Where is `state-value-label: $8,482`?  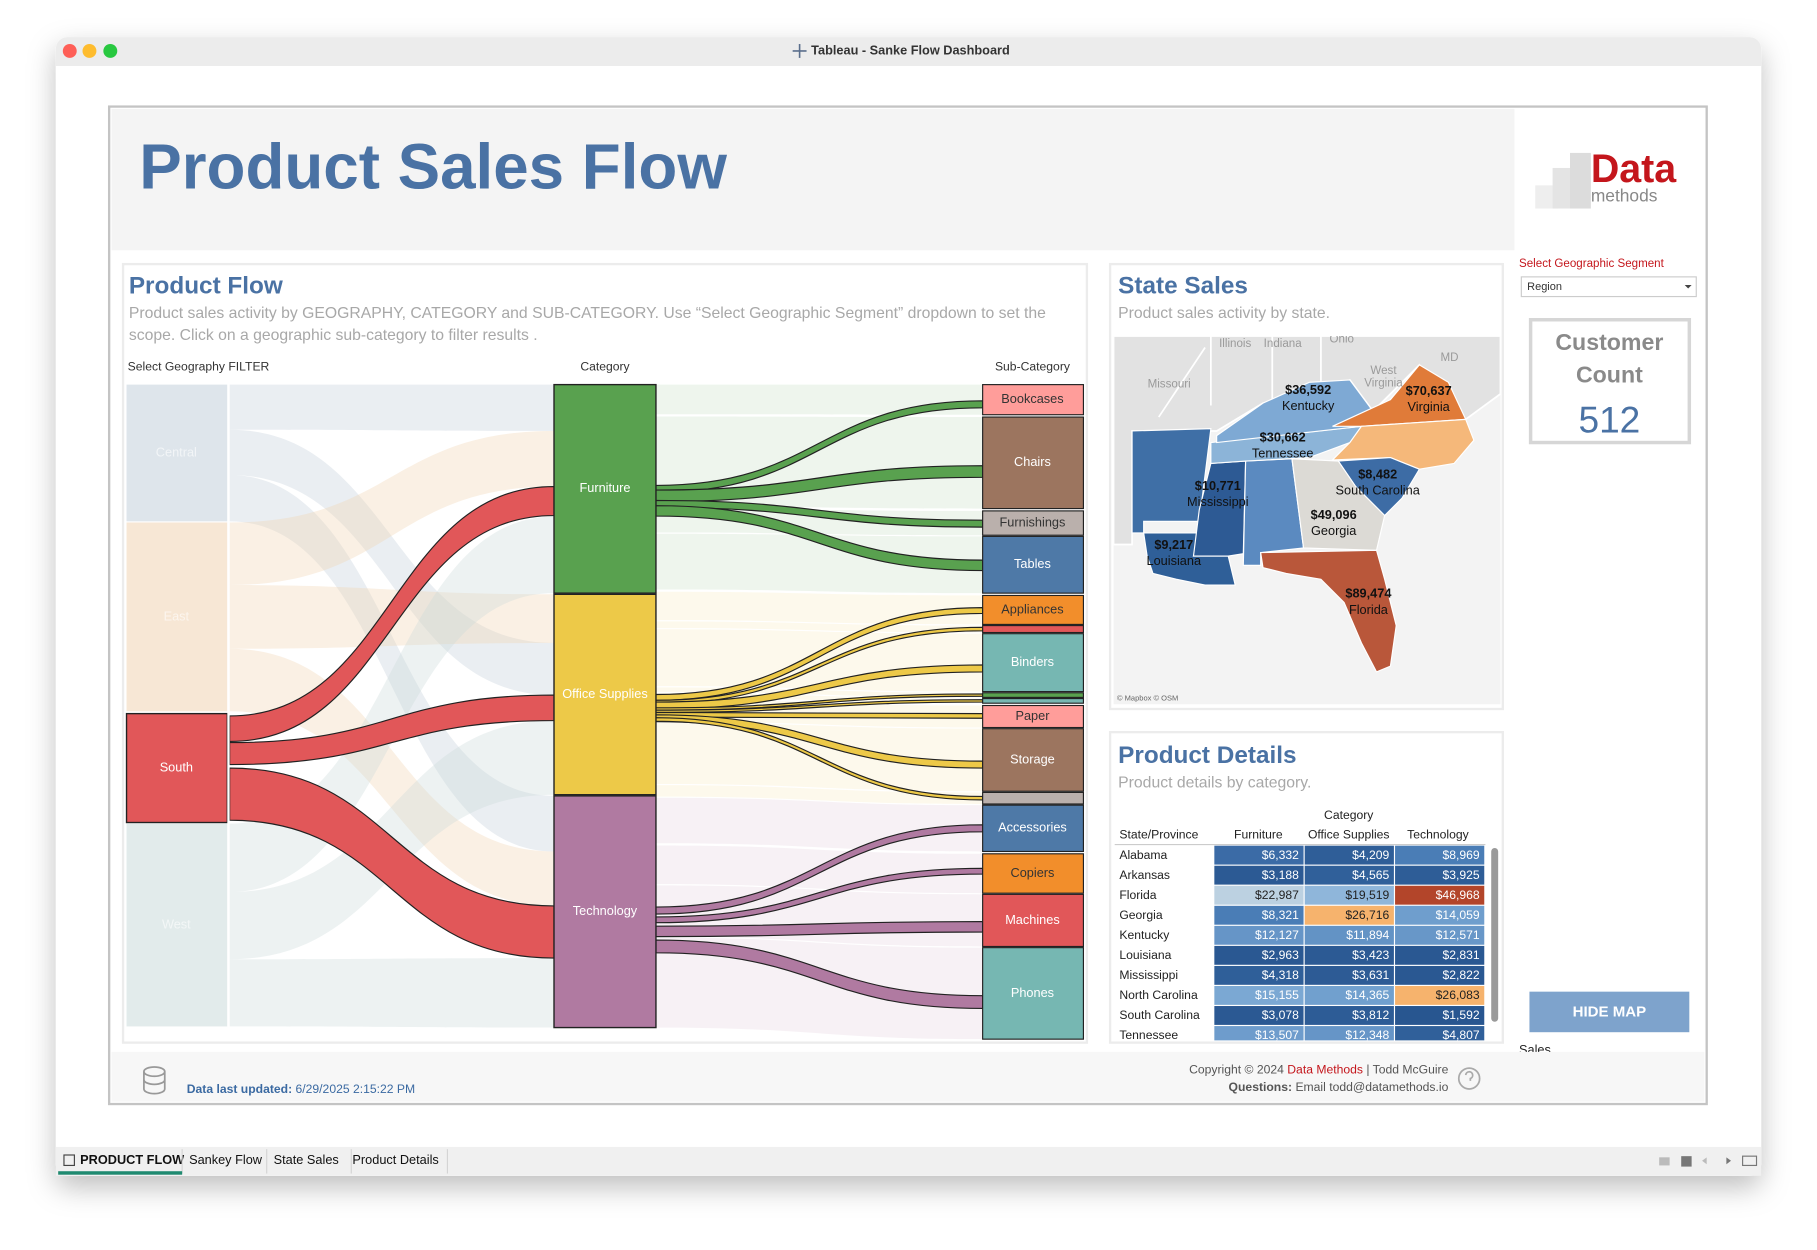
state-value-label: $8,482 is located at coordinates (1377, 473).